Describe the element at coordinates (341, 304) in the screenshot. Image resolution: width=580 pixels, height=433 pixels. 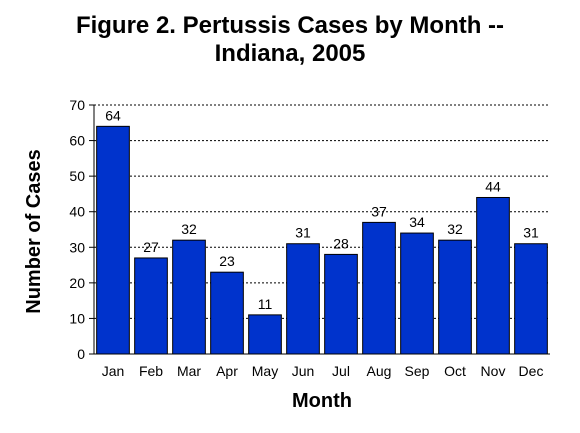
I see `bar-jul` at that location.